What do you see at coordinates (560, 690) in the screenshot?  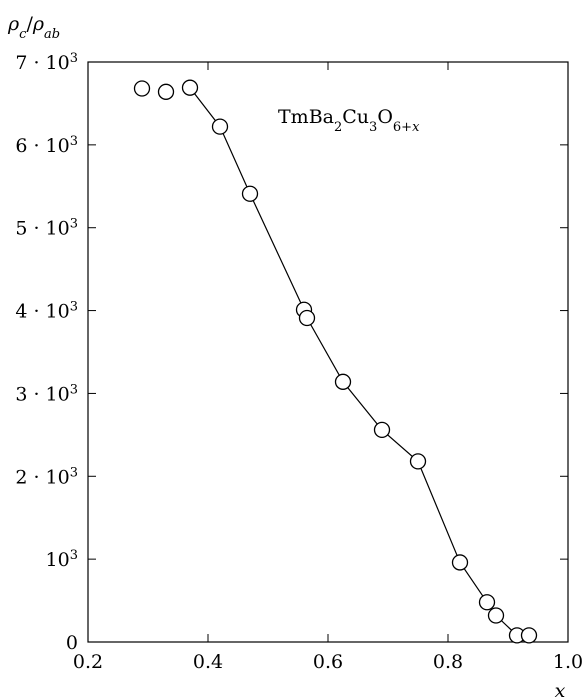 I see `x-axis-label: x` at bounding box center [560, 690].